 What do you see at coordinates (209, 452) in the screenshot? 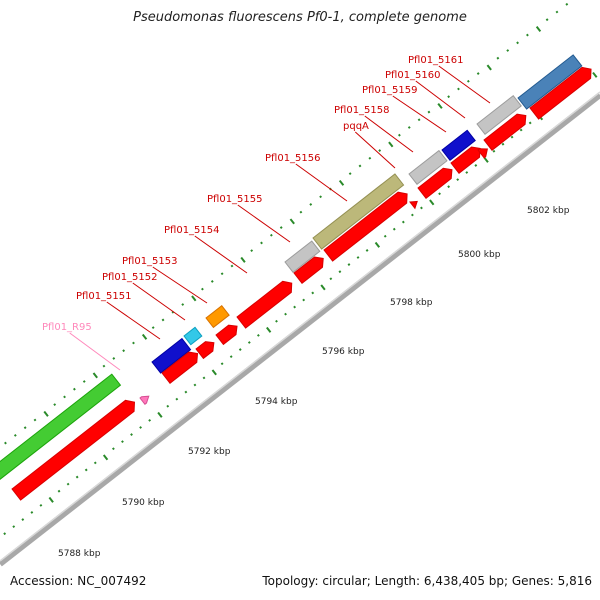
I see `scale-label: 5792 kbp` at bounding box center [209, 452].